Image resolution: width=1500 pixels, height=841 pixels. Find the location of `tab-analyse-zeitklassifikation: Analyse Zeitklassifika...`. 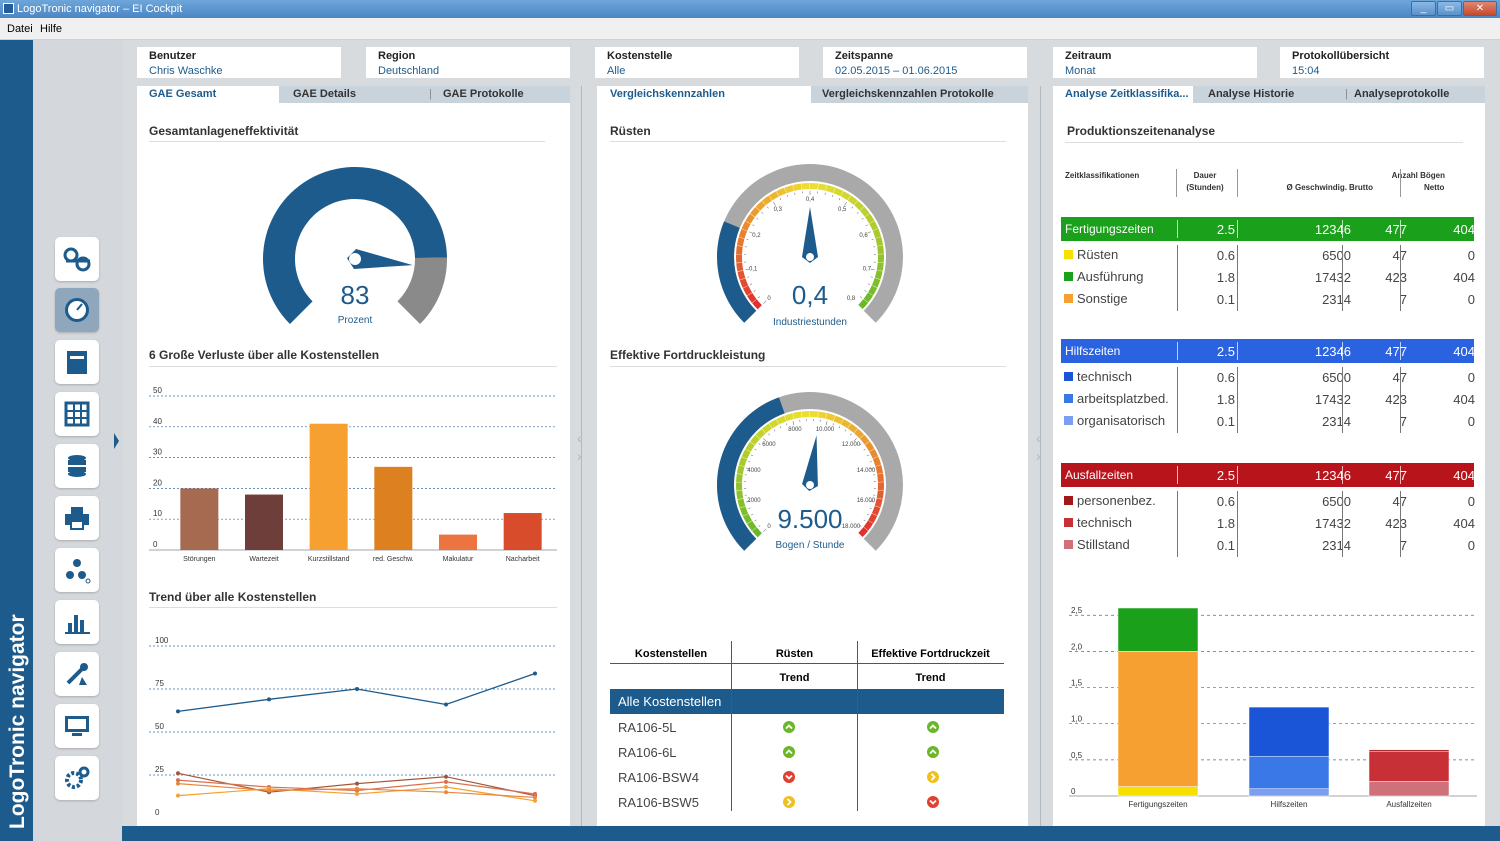

tab-analyse-zeitklassifikation: Analyse Zeitklassifika... is located at coordinates (1123, 94).